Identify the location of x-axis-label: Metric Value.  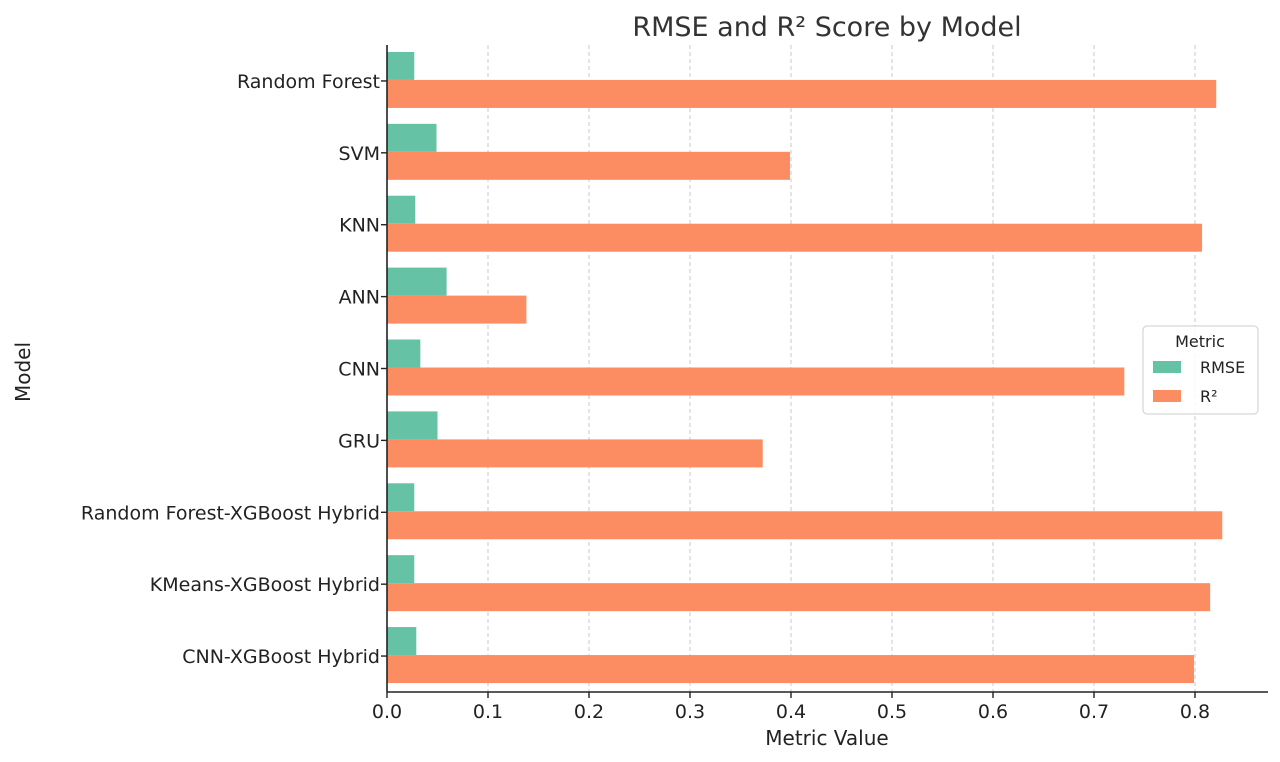
(826, 738).